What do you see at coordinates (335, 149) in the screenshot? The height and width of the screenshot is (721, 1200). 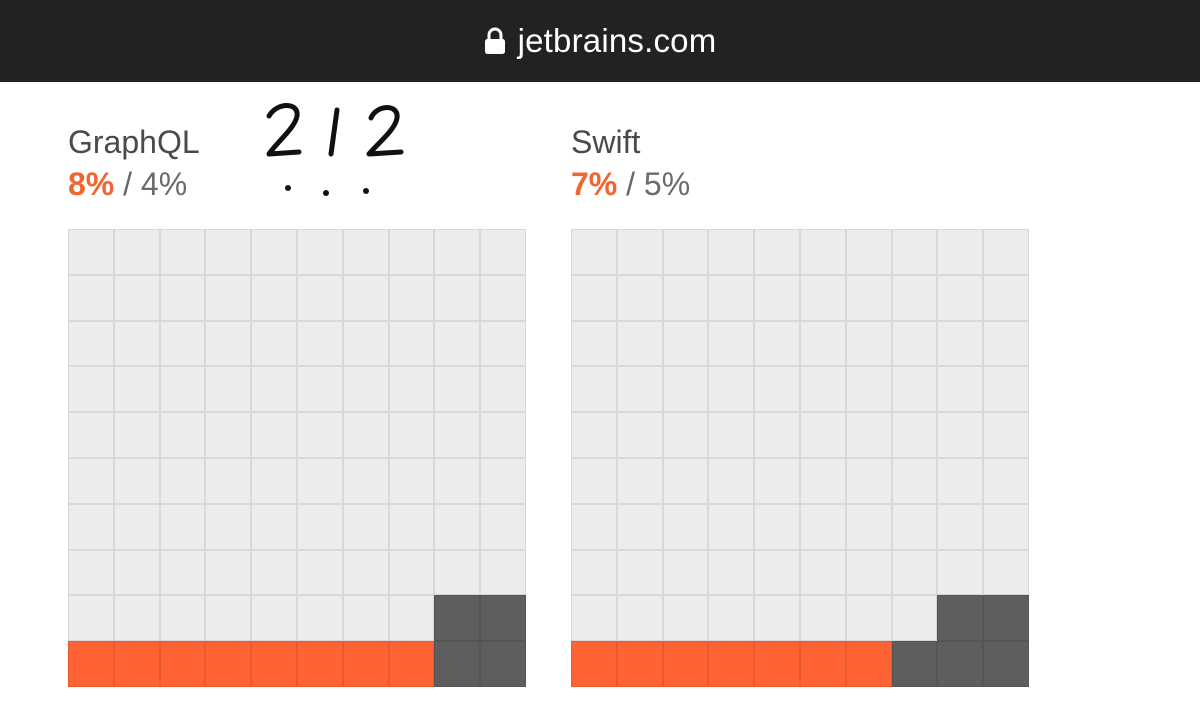 I see `handwritten-annotation` at bounding box center [335, 149].